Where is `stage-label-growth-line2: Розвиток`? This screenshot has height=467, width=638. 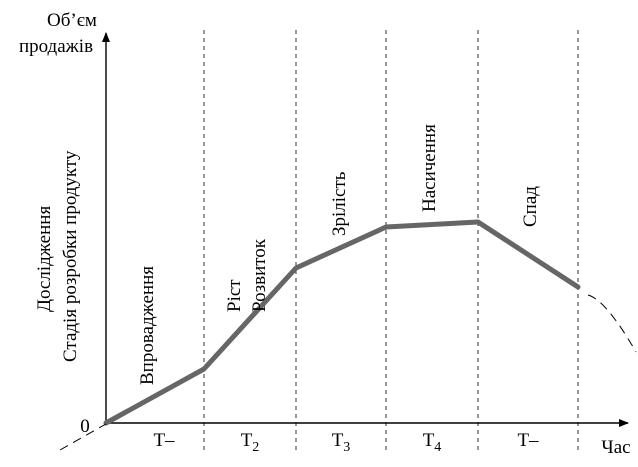
stage-label-growth-line2: Розвиток is located at coordinates (259, 275).